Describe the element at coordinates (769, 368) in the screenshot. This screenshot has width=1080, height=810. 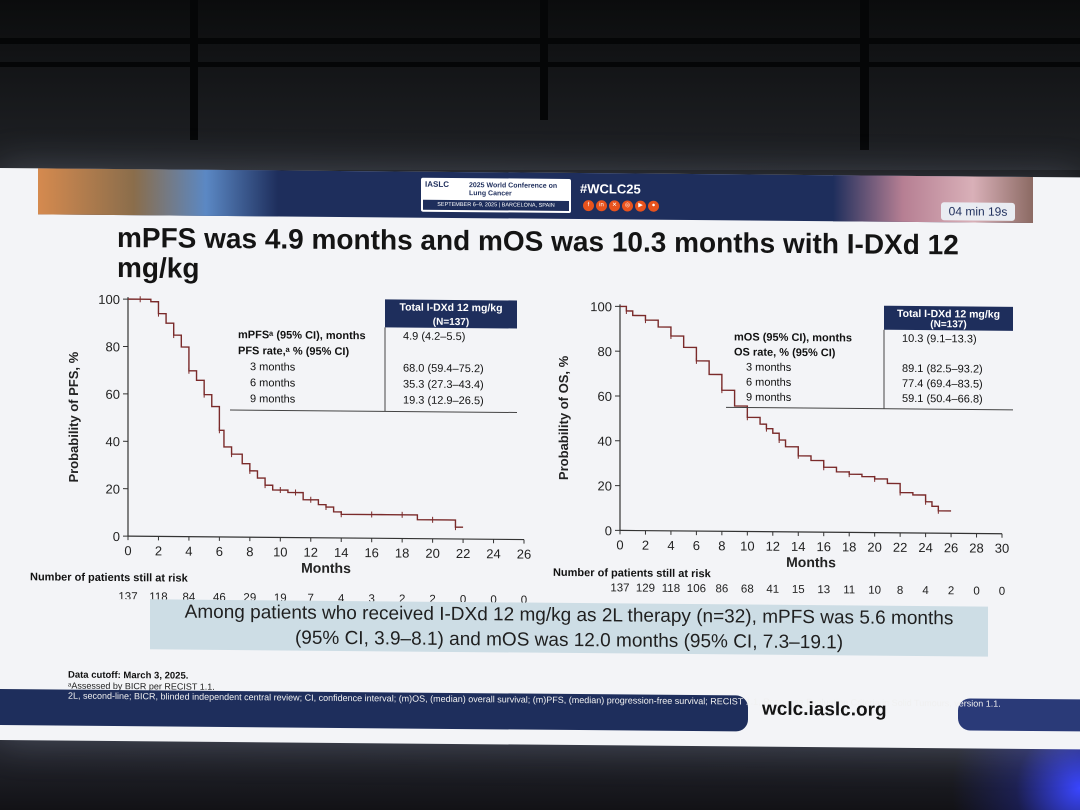
I see `table-row-label: 3 months` at that location.